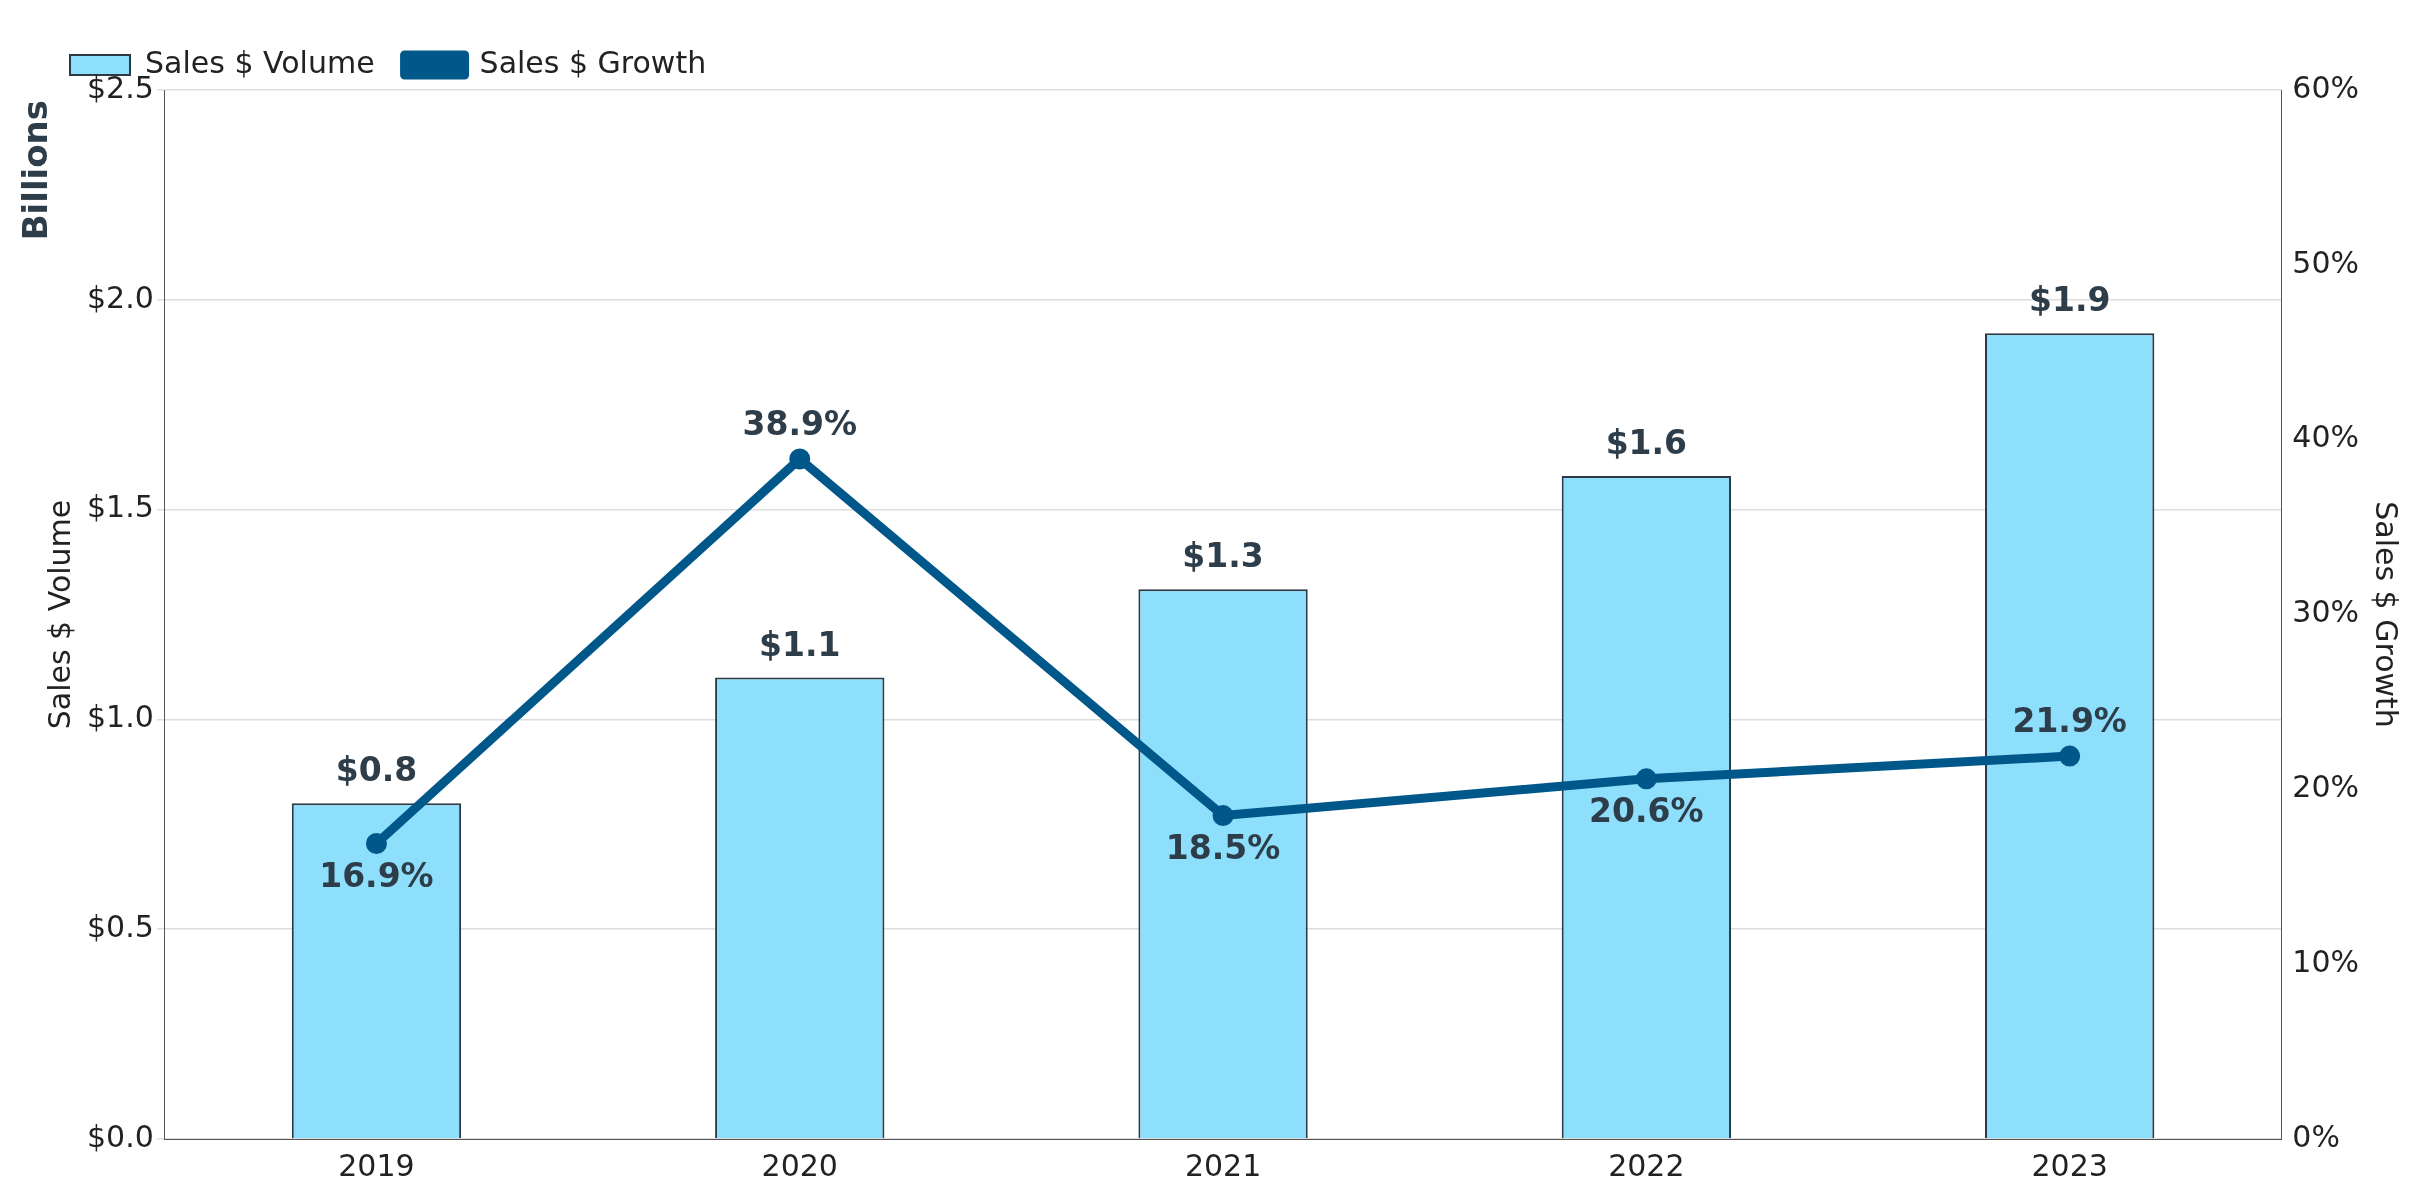  I want to click on y-tick-label: $1.0, so click(120, 717).